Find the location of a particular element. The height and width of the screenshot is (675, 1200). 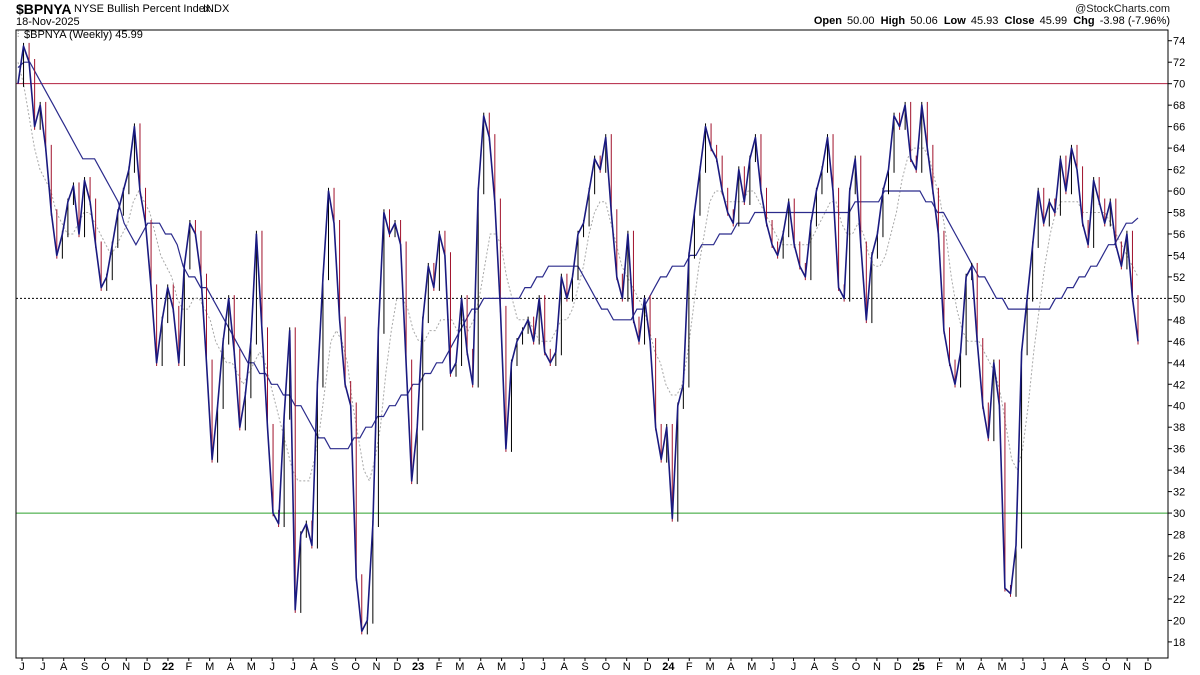

legend-swatch-icon: ⫶ is located at coordinates (18, 34).